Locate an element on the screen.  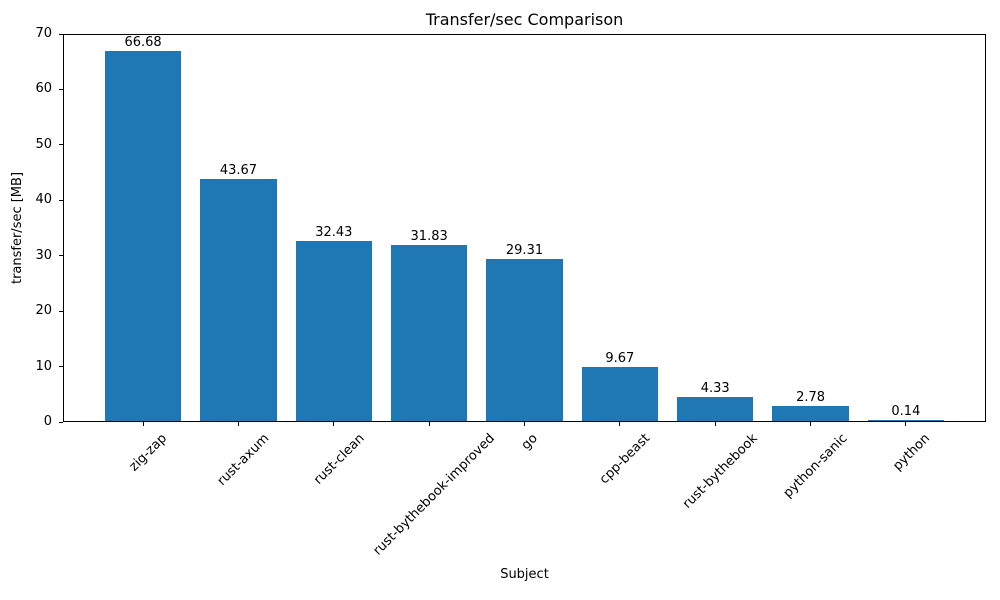
y-tick-label: 10 is located at coordinates (43, 366).